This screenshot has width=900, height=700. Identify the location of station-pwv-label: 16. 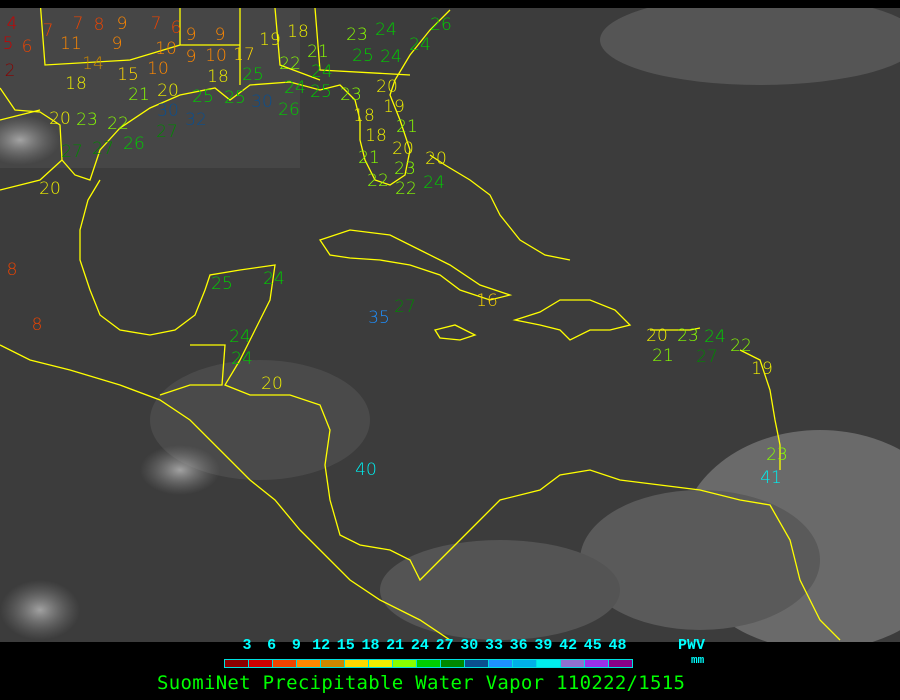
(487, 301).